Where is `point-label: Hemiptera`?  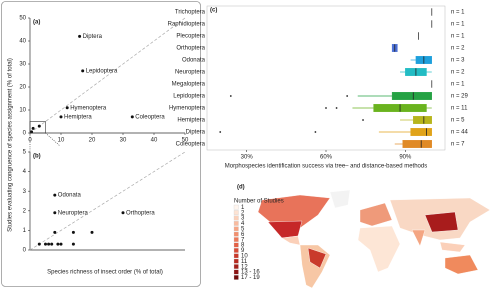
point-label: Hemiptera is located at coordinates (78, 117).